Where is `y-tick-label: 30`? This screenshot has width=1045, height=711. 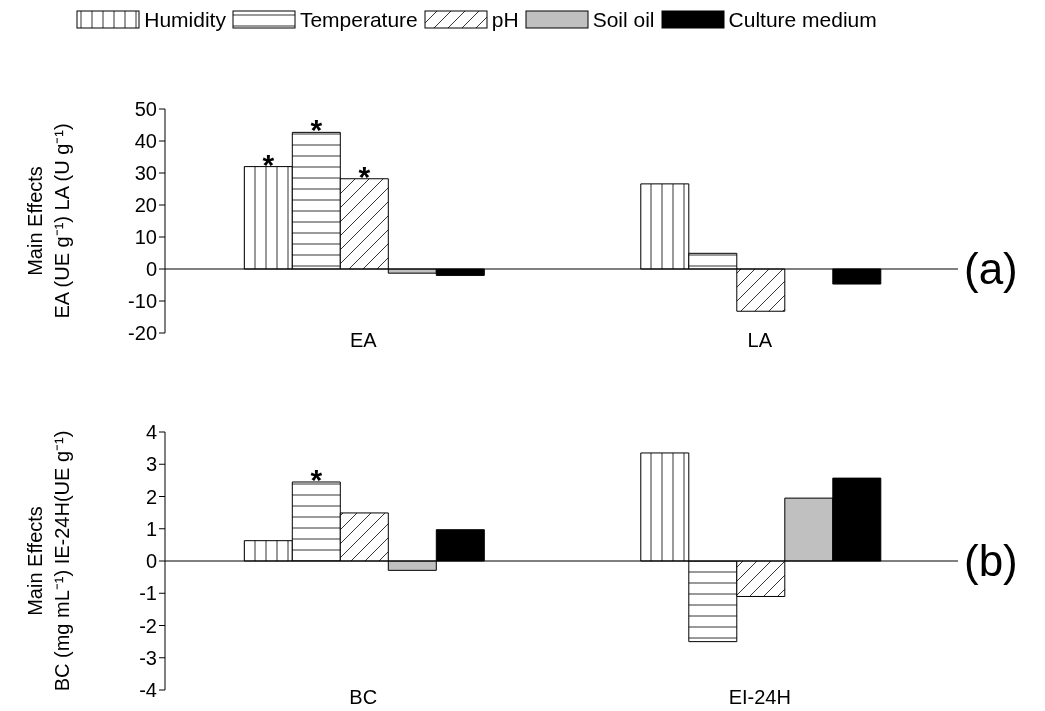
y-tick-label: 30 is located at coordinates (145, 173).